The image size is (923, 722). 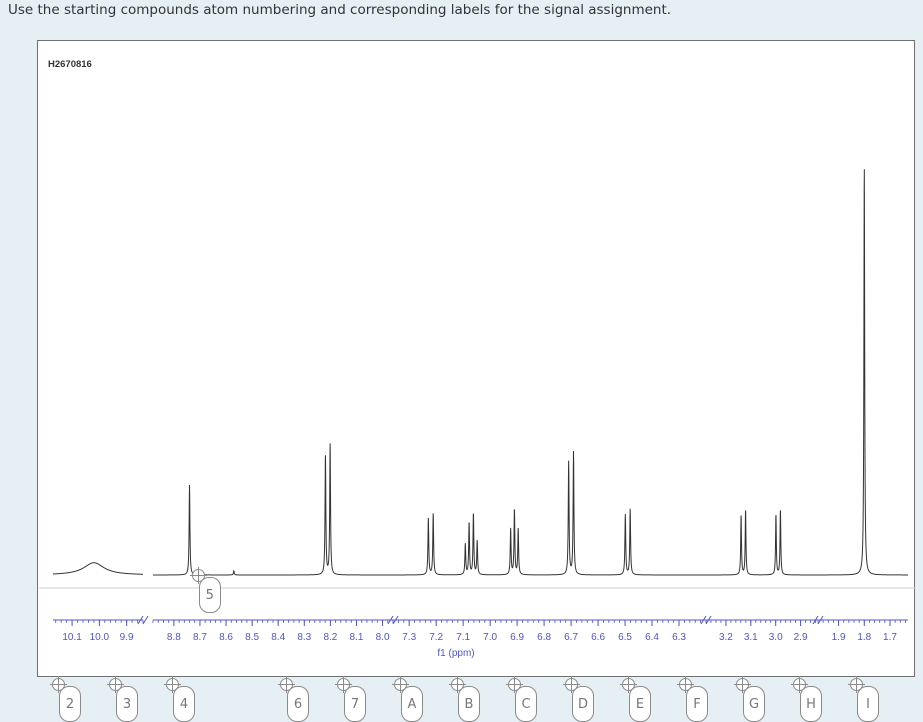 What do you see at coordinates (70, 64) in the screenshot?
I see `chart-title: H2670816` at bounding box center [70, 64].